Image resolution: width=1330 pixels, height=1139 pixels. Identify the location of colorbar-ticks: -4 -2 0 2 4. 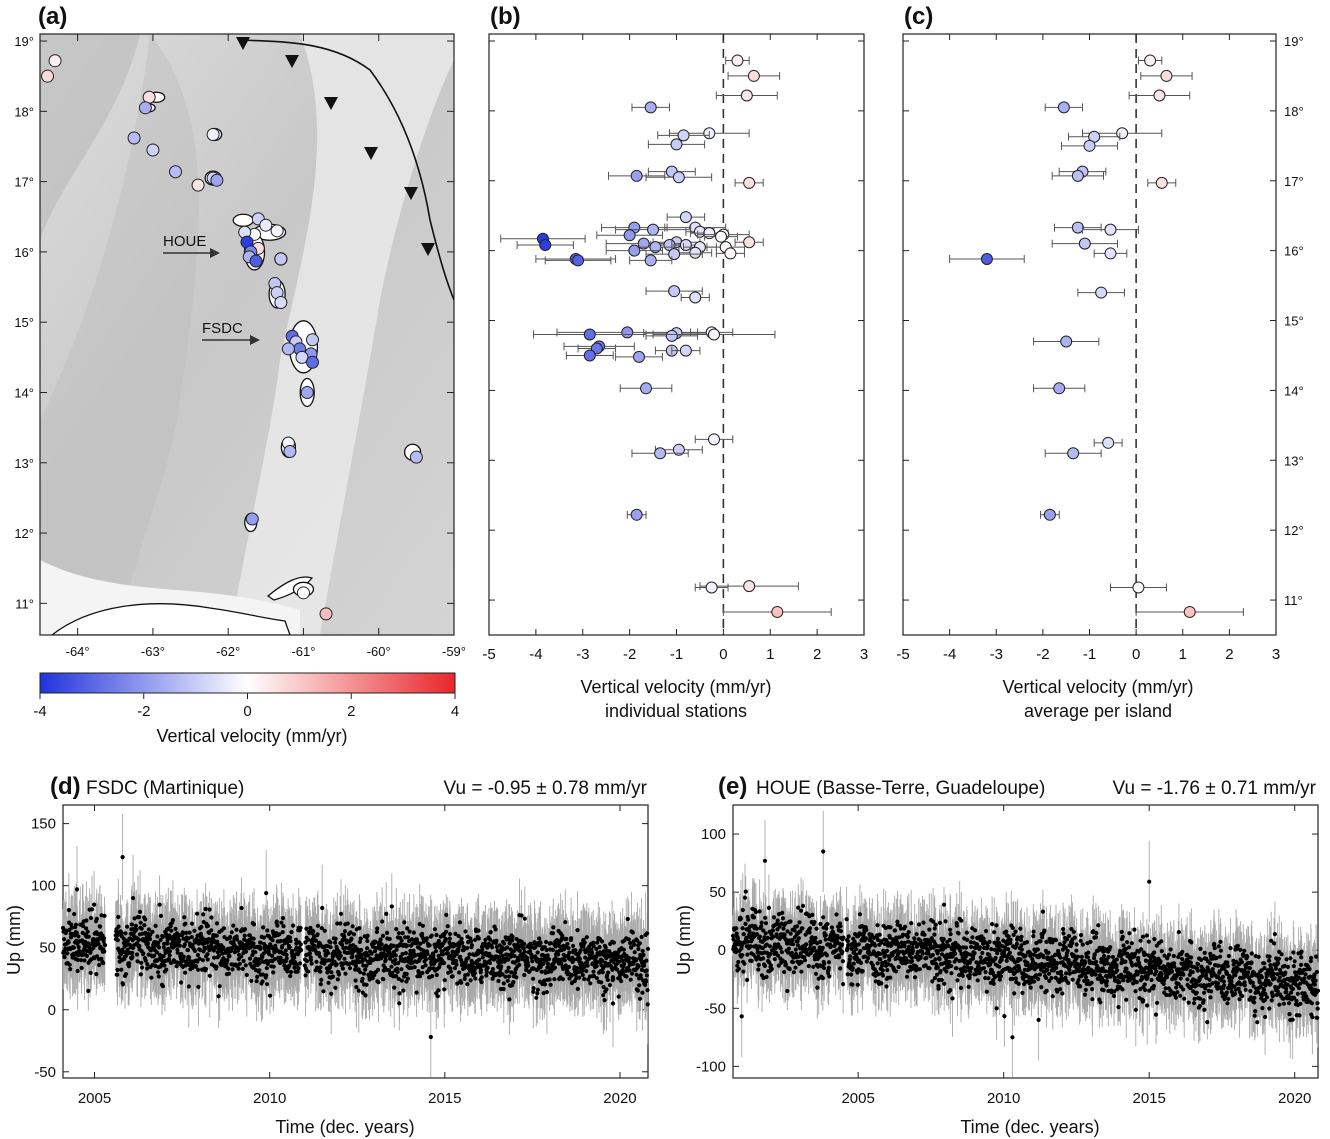
(246, 706).